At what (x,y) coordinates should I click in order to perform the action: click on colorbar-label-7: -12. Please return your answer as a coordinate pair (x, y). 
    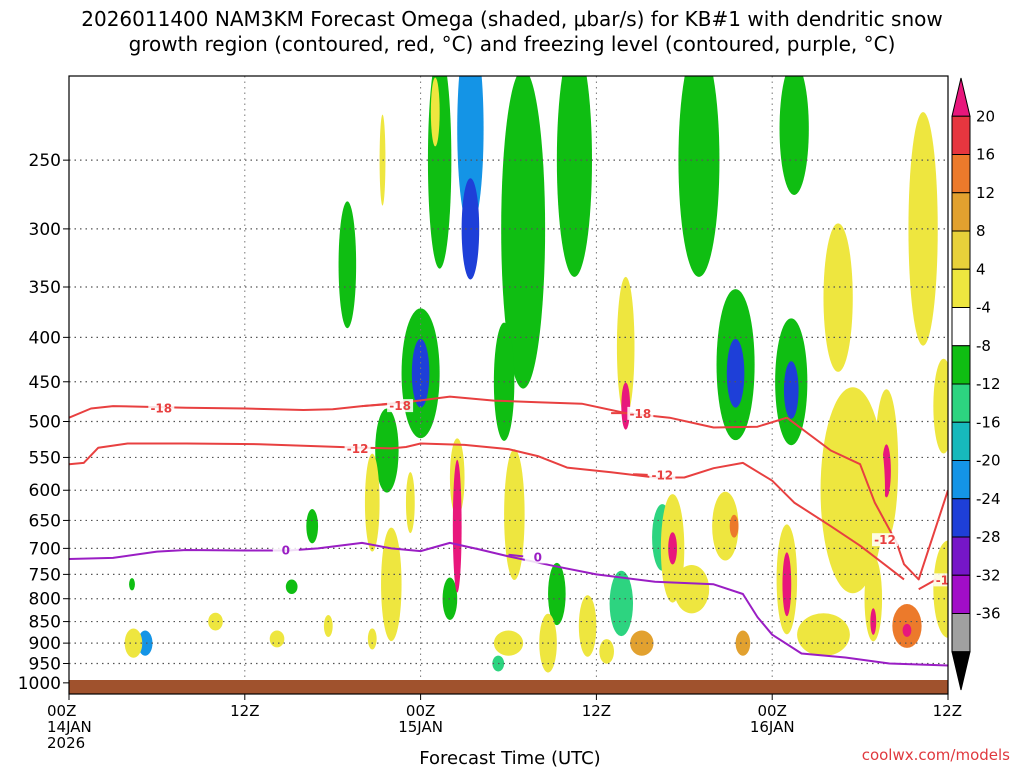
    Looking at the image, I should click on (988, 384).